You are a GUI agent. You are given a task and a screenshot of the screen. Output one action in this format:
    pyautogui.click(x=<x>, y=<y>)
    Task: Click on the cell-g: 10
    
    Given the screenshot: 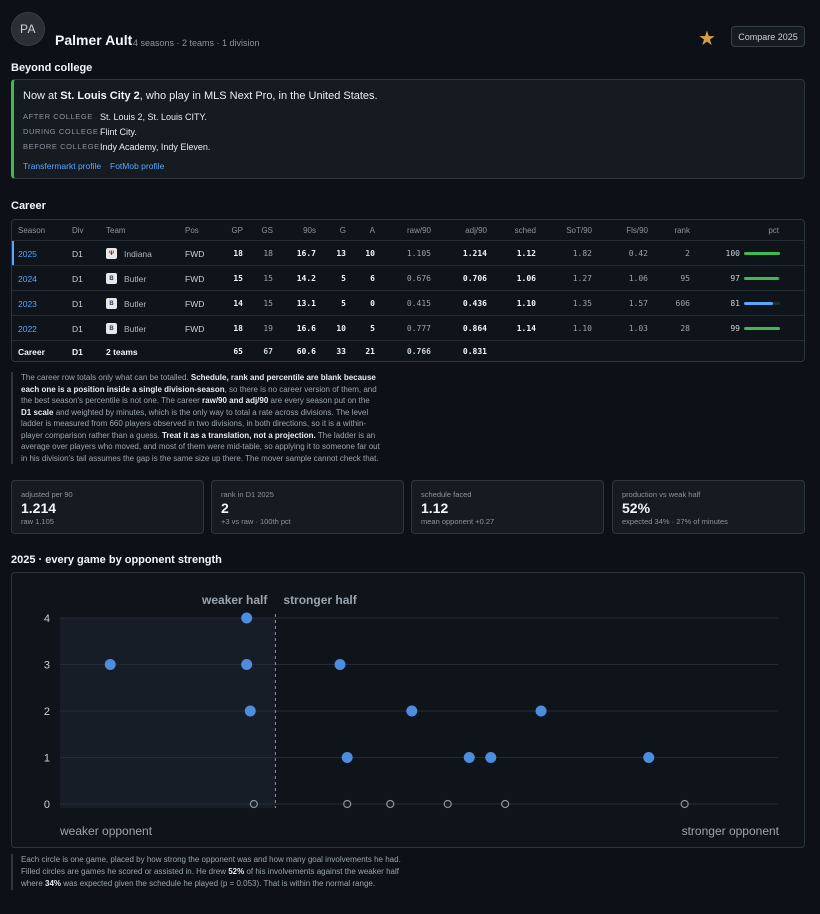 What is the action you would take?
    pyautogui.click(x=341, y=328)
    